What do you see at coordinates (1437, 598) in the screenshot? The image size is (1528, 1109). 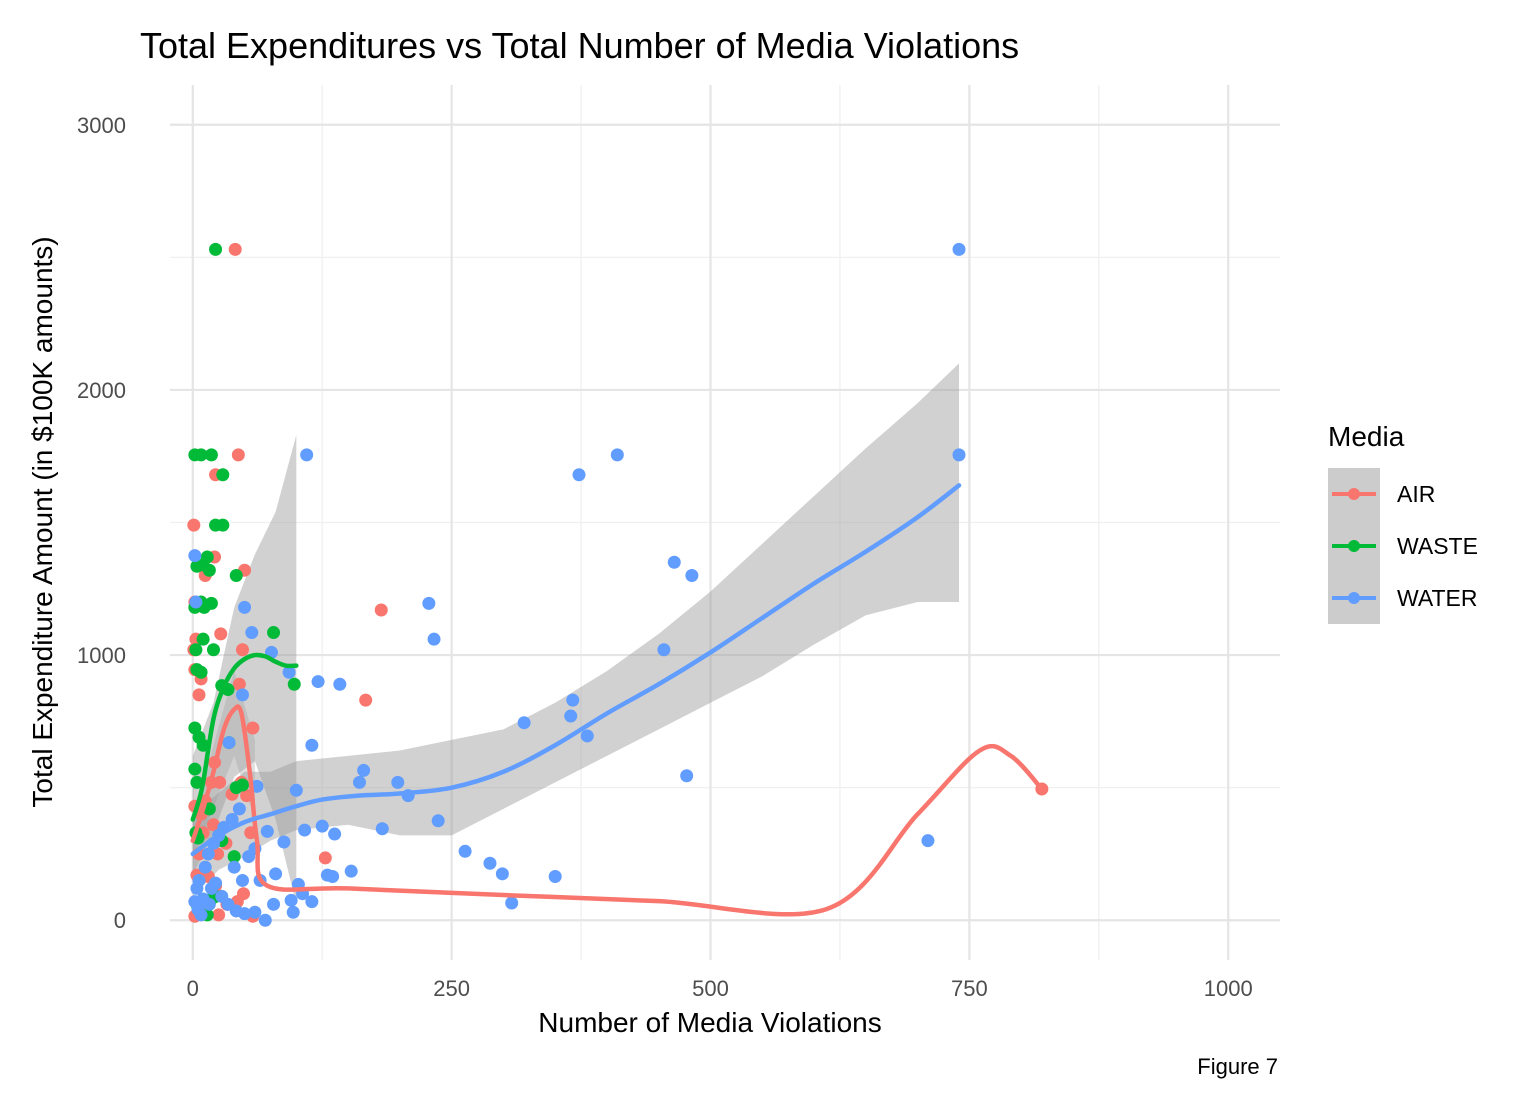 I see `legend-label-water: WATER` at bounding box center [1437, 598].